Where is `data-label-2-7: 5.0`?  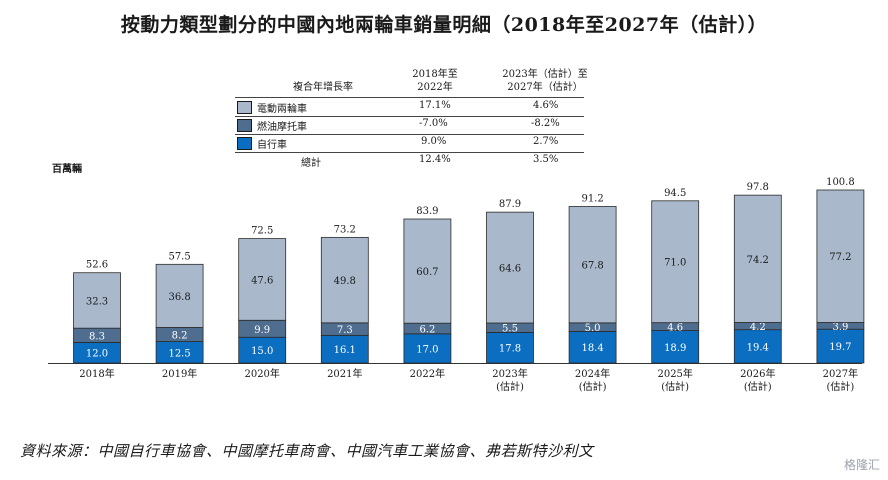
data-label-2-7: 5.0 is located at coordinates (593, 328).